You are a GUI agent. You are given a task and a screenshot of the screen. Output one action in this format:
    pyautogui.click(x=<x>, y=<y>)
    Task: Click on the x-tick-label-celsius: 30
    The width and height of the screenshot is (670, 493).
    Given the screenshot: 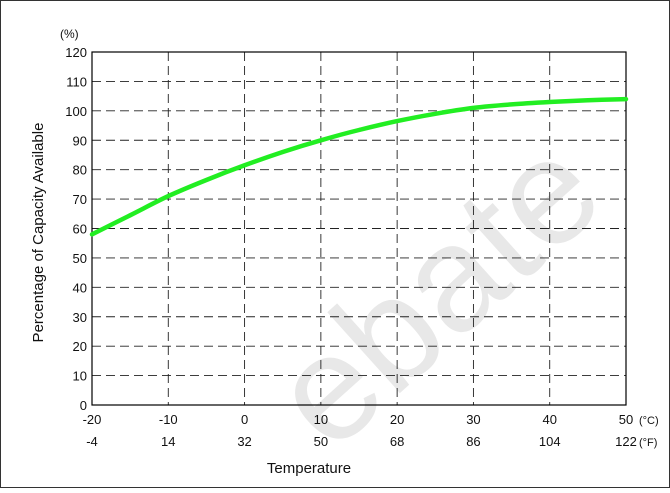 What is the action you would take?
    pyautogui.click(x=473, y=419)
    